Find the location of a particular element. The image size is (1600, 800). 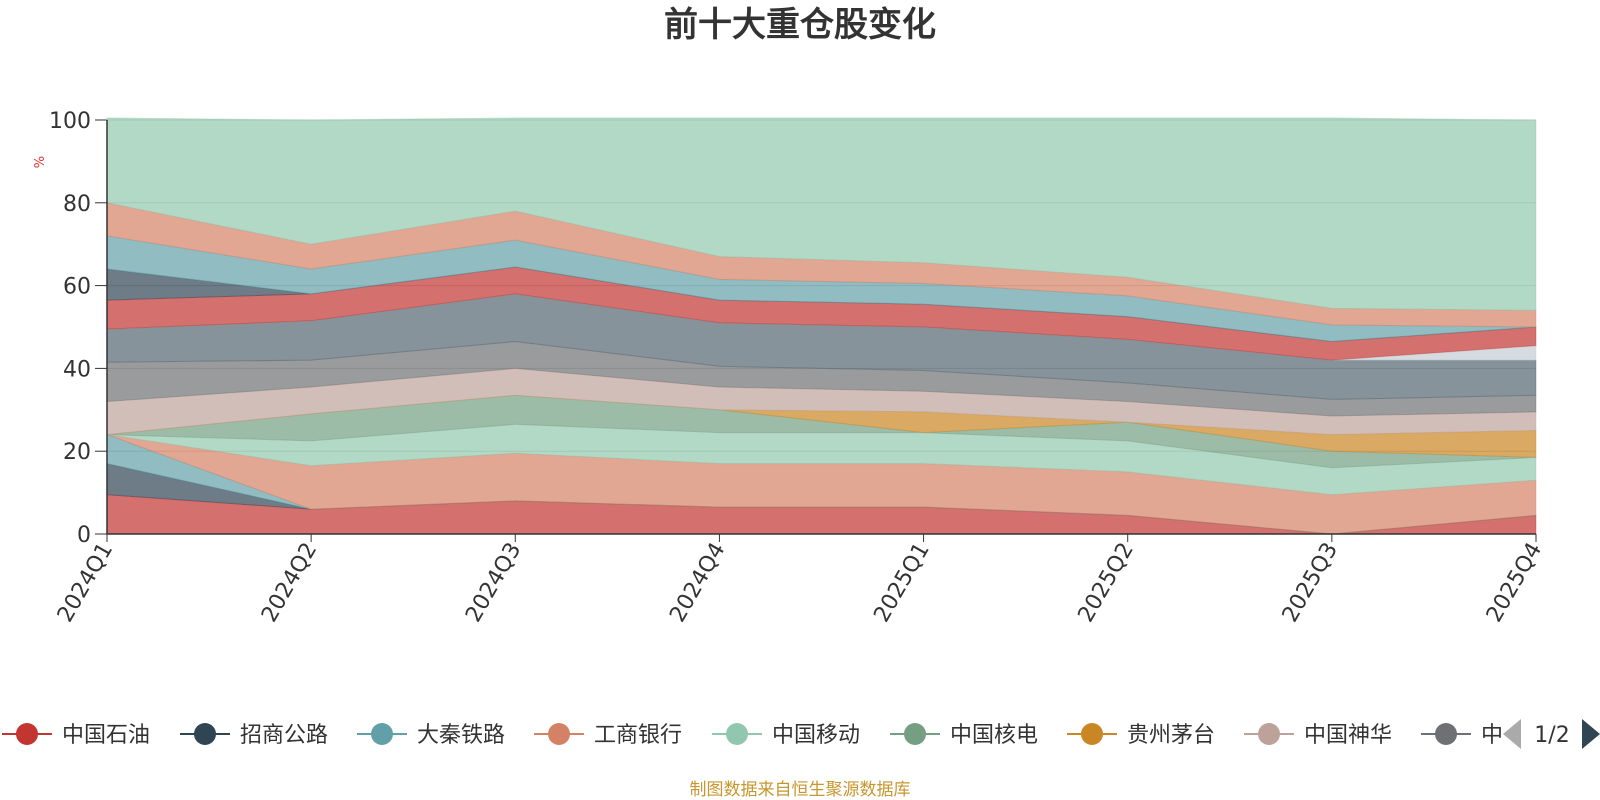

legend-label: 中国石油 is located at coordinates (106, 735).